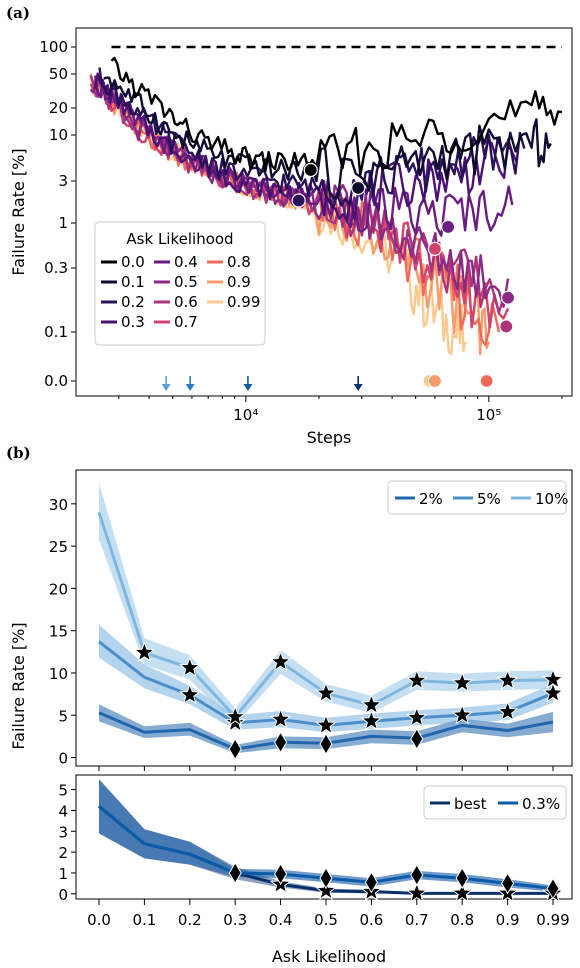 The height and width of the screenshot is (968, 580). I want to click on panel-a-xticks: 10⁴ 10⁵, so click(340, 410).